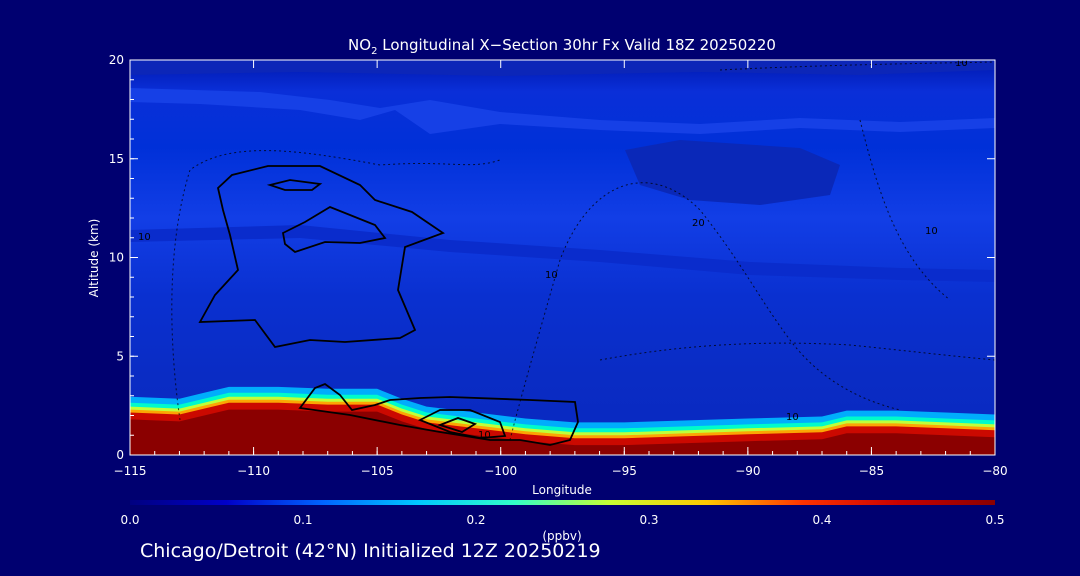 Image resolution: width=1080 pixels, height=576 pixels. Describe the element at coordinates (994, 520) in the screenshot. I see `colorbar-tick-label: 0.5` at that location.